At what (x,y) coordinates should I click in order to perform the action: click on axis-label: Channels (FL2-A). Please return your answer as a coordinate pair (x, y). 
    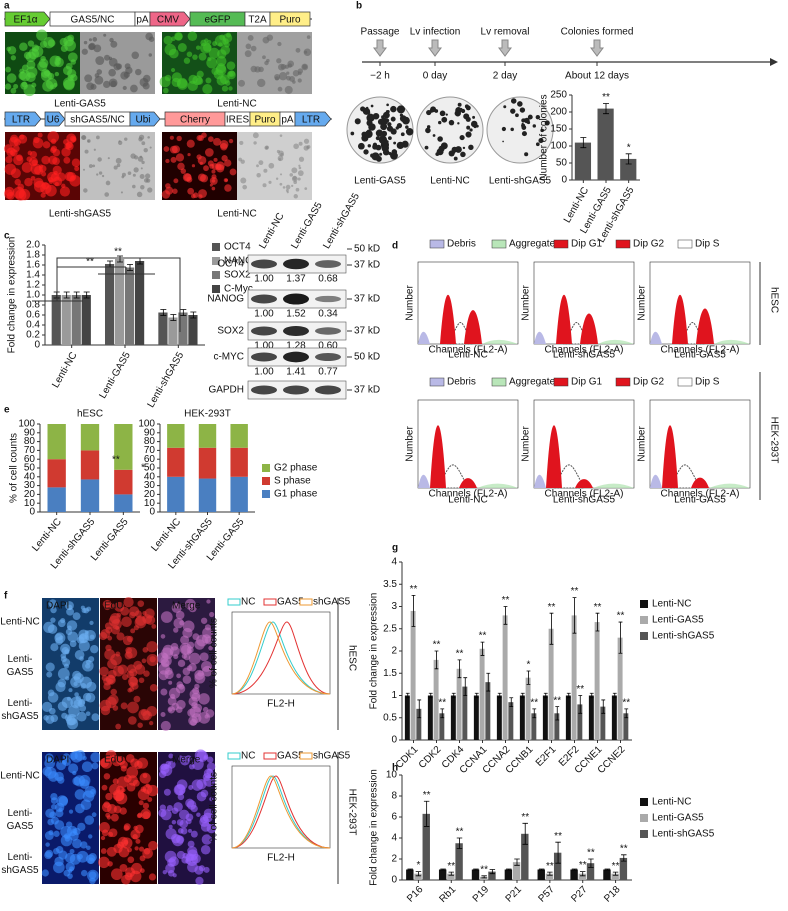
    Looking at the image, I should click on (584, 494).